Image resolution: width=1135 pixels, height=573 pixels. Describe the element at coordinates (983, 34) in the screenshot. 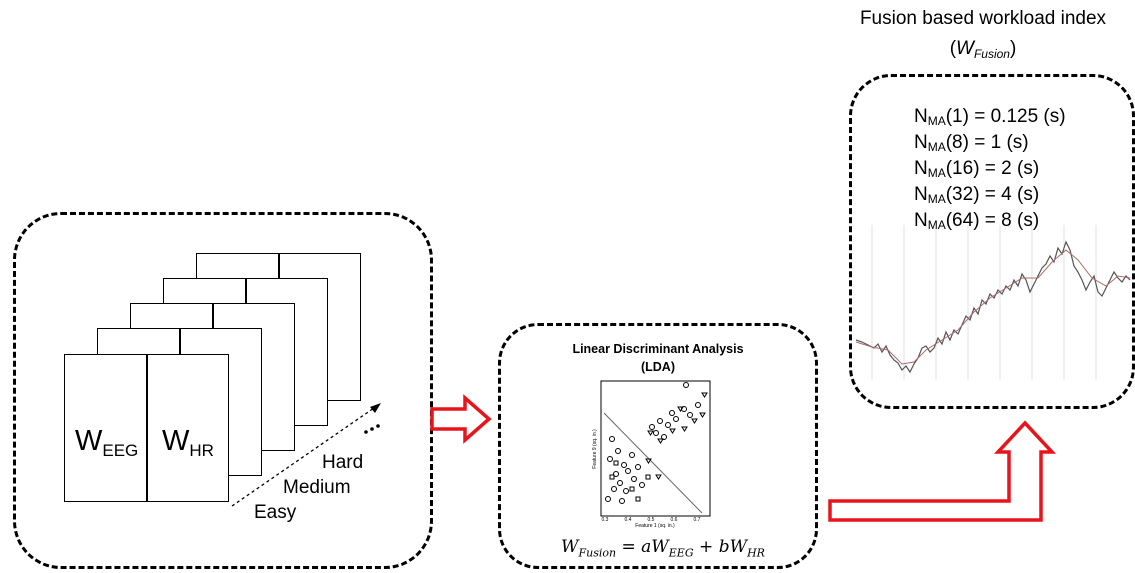

I see `fusion-title: Fusion based workload index (WFusion)` at that location.